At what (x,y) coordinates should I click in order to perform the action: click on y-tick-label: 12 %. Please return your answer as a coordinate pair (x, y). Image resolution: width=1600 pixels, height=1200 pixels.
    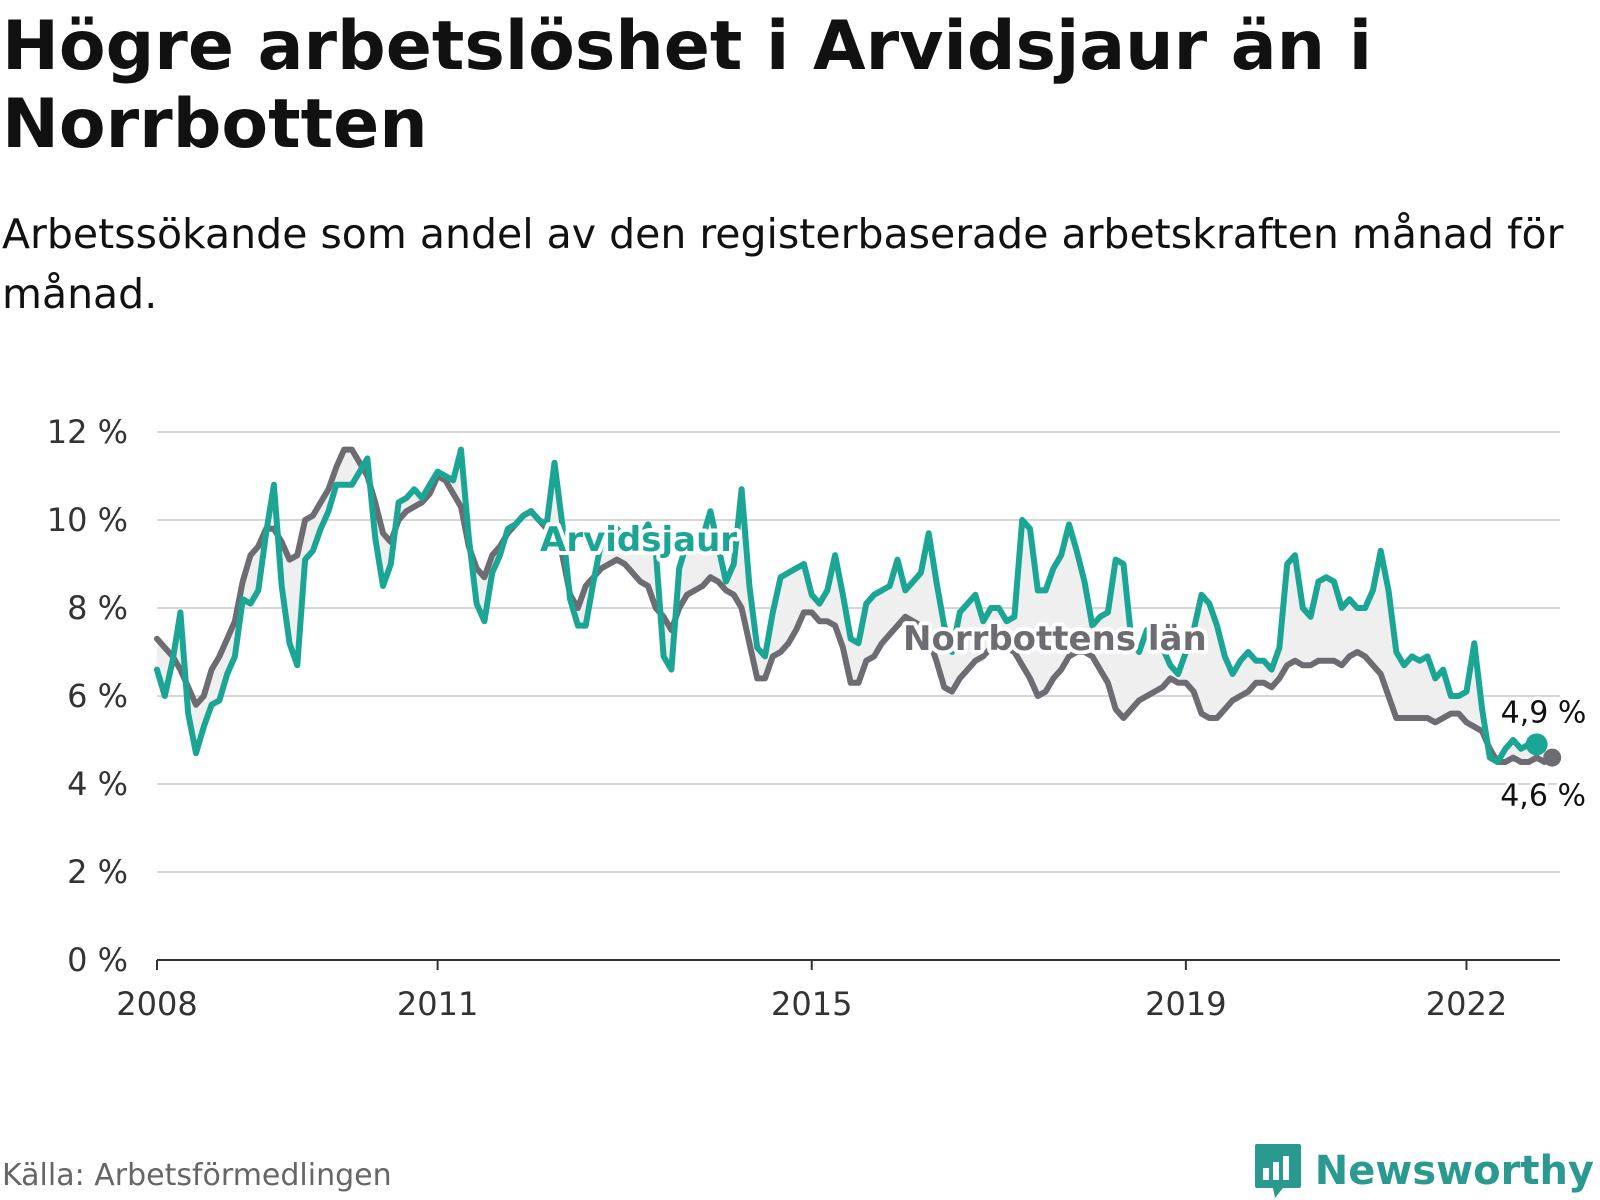
    Looking at the image, I should click on (87, 432).